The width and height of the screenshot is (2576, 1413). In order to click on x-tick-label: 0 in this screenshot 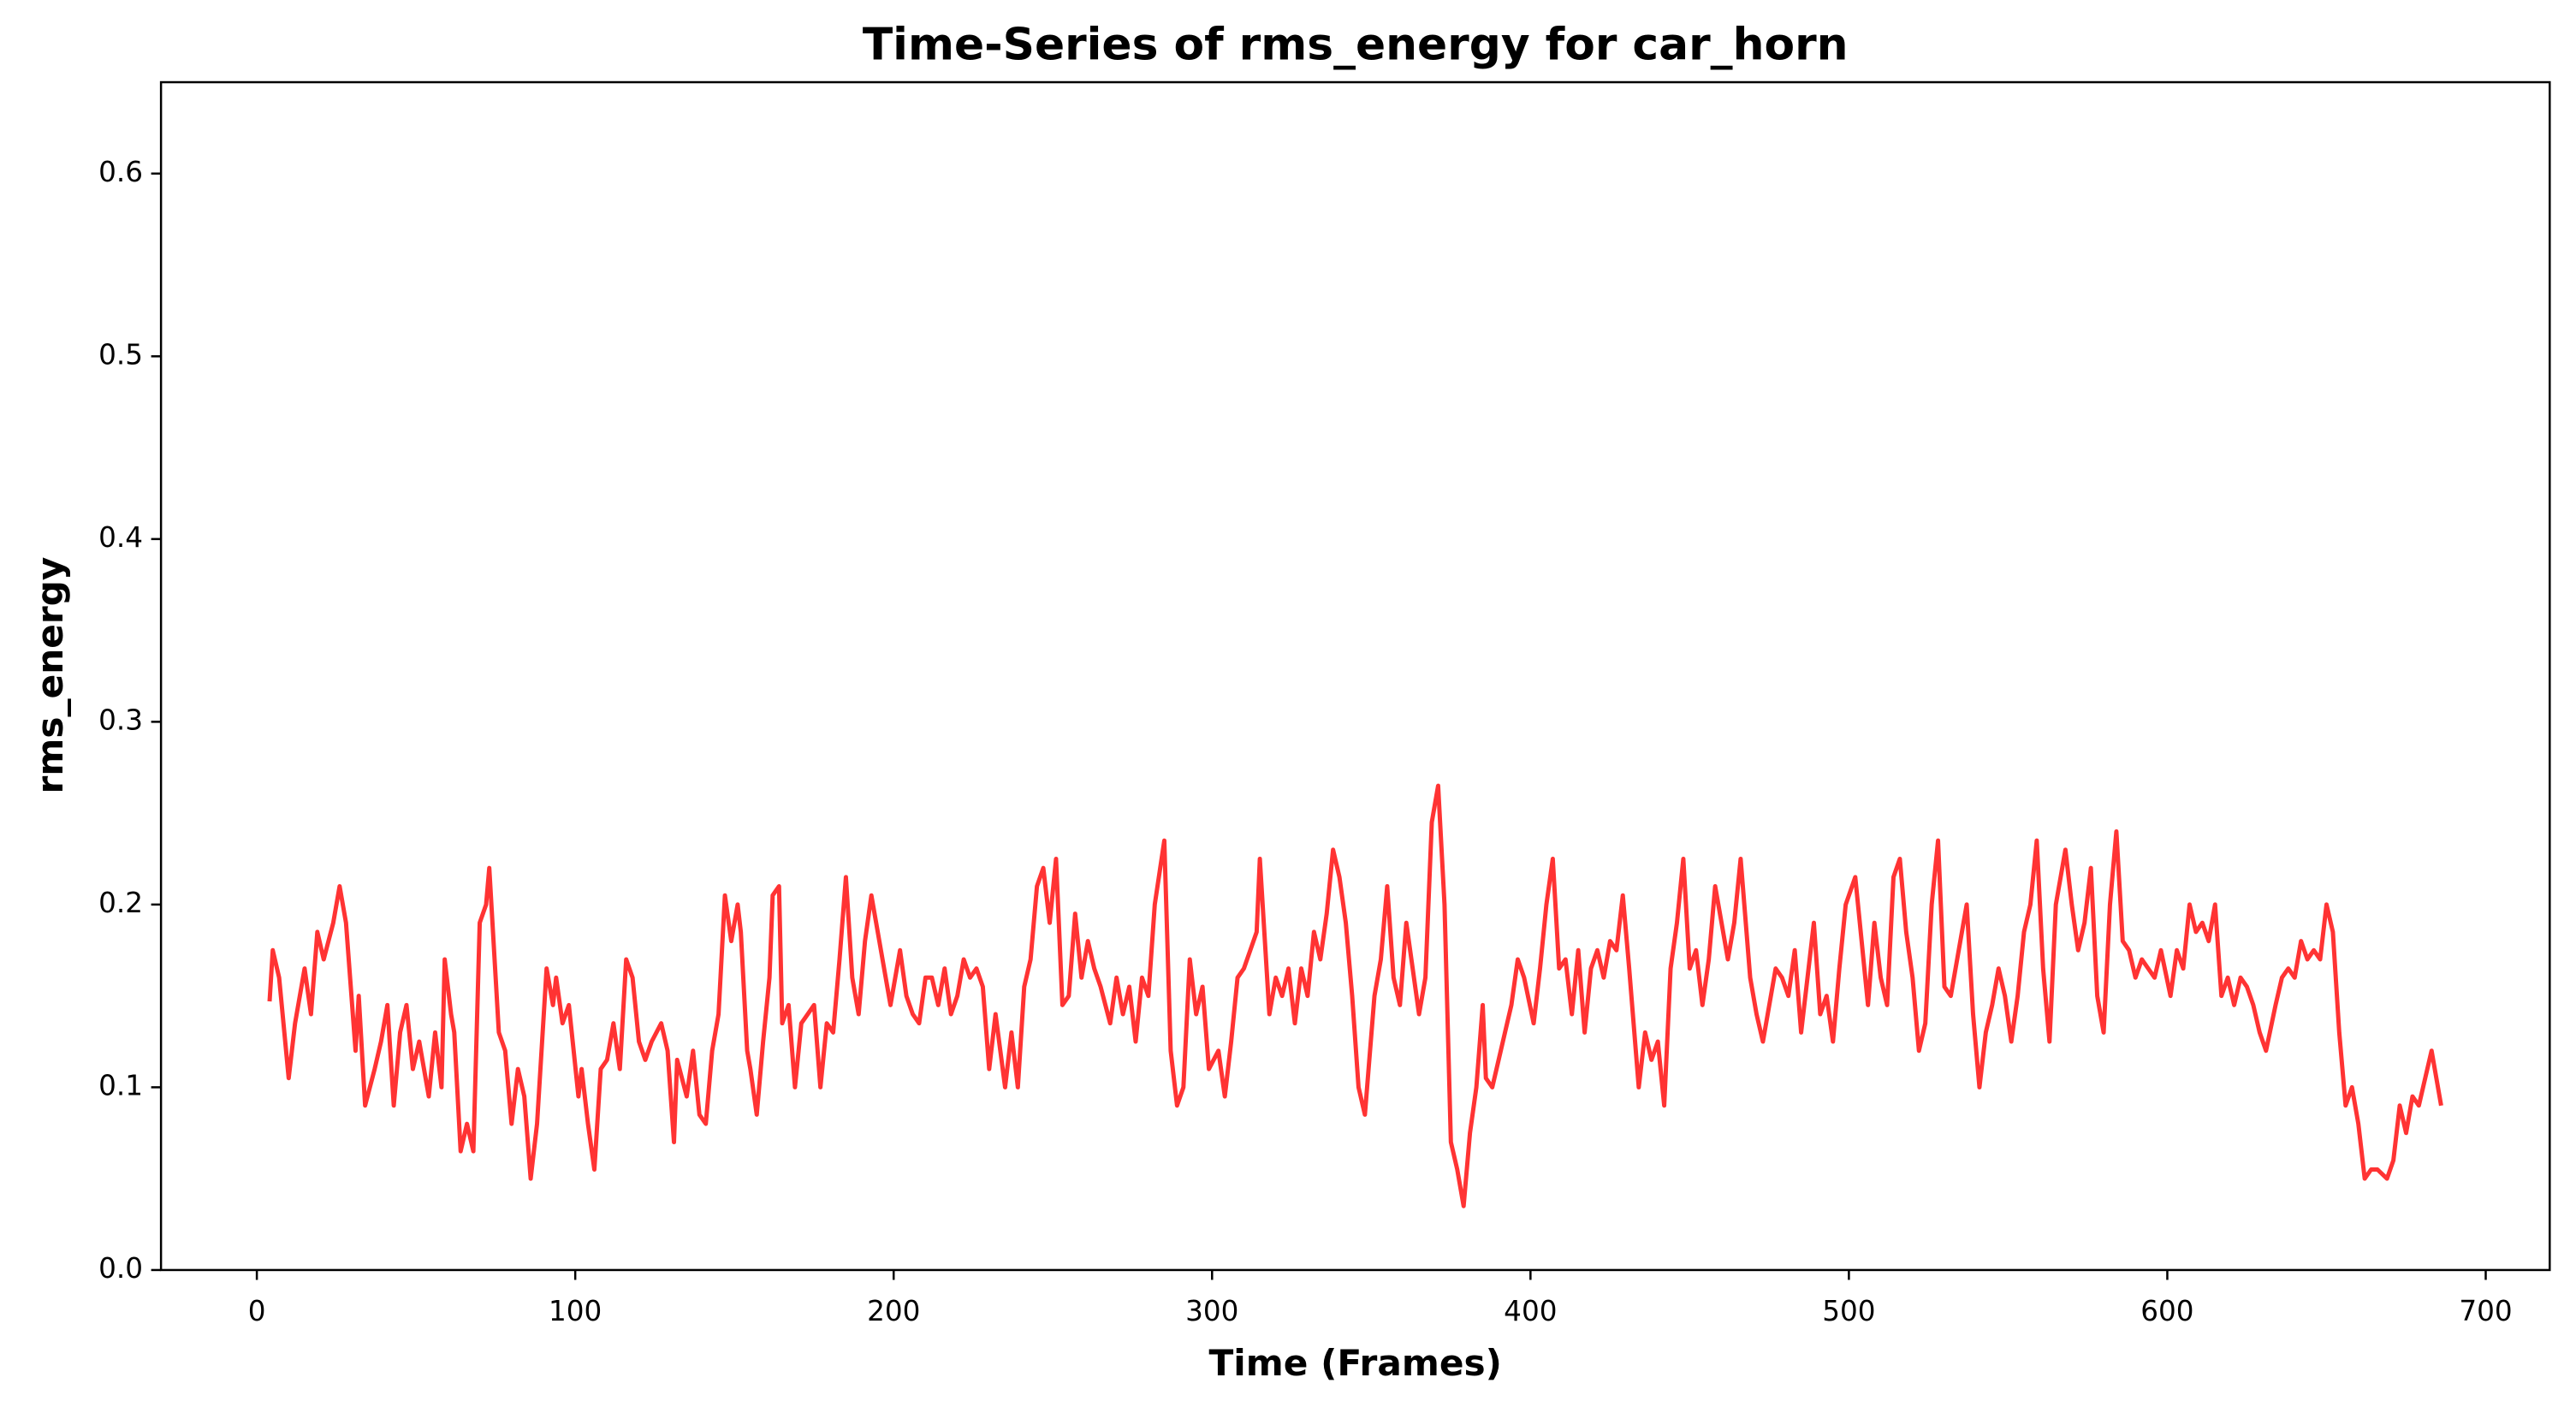, I will do `click(257, 1311)`.